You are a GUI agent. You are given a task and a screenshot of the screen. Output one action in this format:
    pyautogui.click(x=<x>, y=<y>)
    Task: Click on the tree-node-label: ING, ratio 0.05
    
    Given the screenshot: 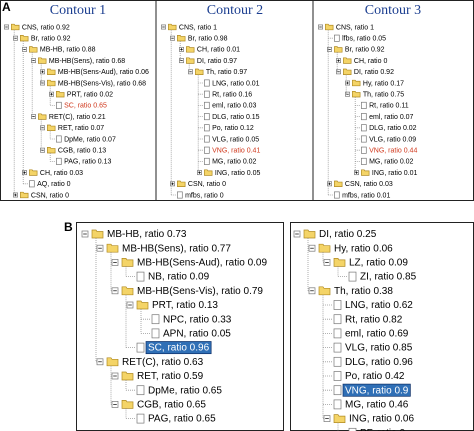 What is the action you would take?
    pyautogui.click(x=238, y=173)
    